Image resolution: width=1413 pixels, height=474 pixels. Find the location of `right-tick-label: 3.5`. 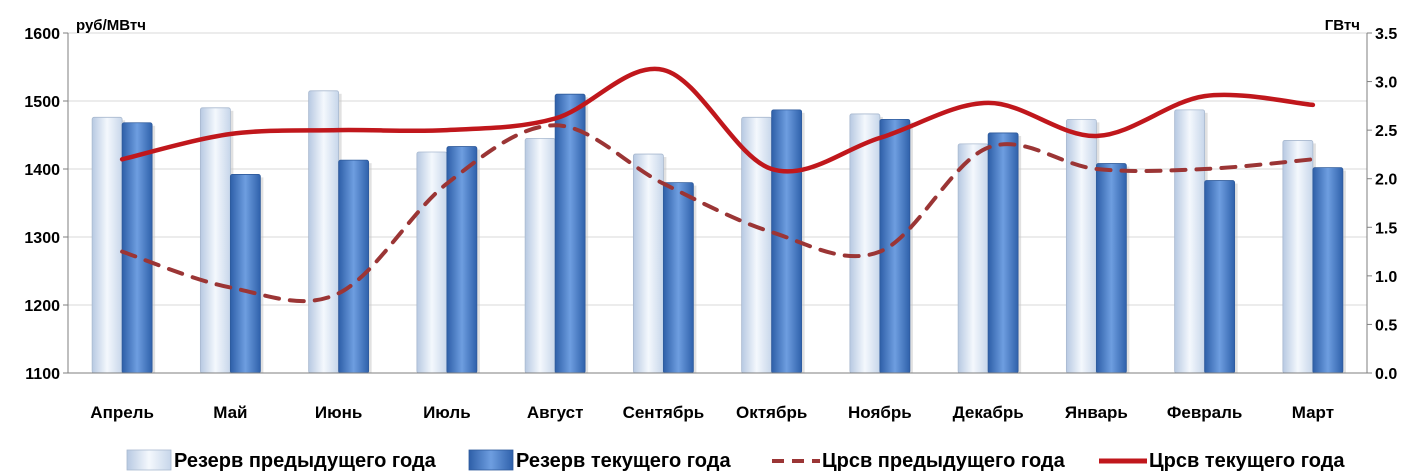

right-tick-label: 3.5 is located at coordinates (1386, 34).